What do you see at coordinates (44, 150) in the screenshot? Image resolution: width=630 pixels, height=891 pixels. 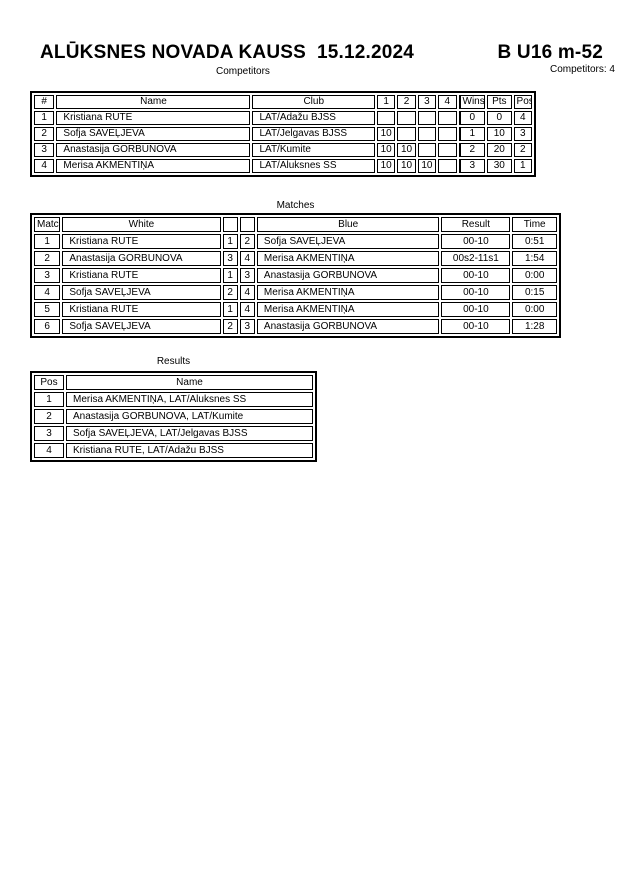 I see `competitor-number: 3` at bounding box center [44, 150].